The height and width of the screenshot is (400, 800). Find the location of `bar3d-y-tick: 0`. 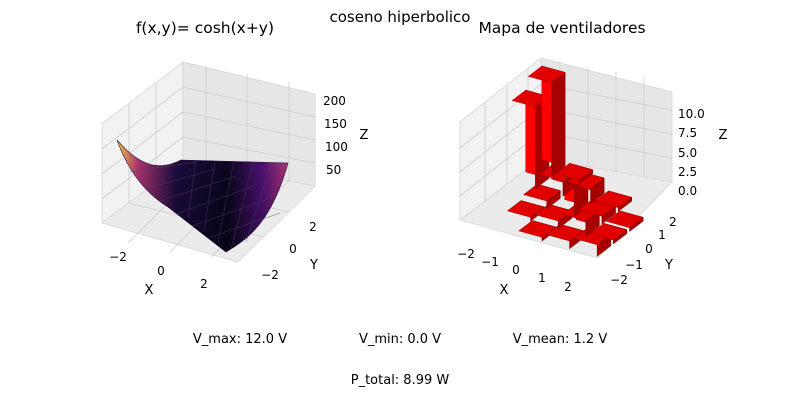

bar3d-y-tick: 0 is located at coordinates (649, 249).